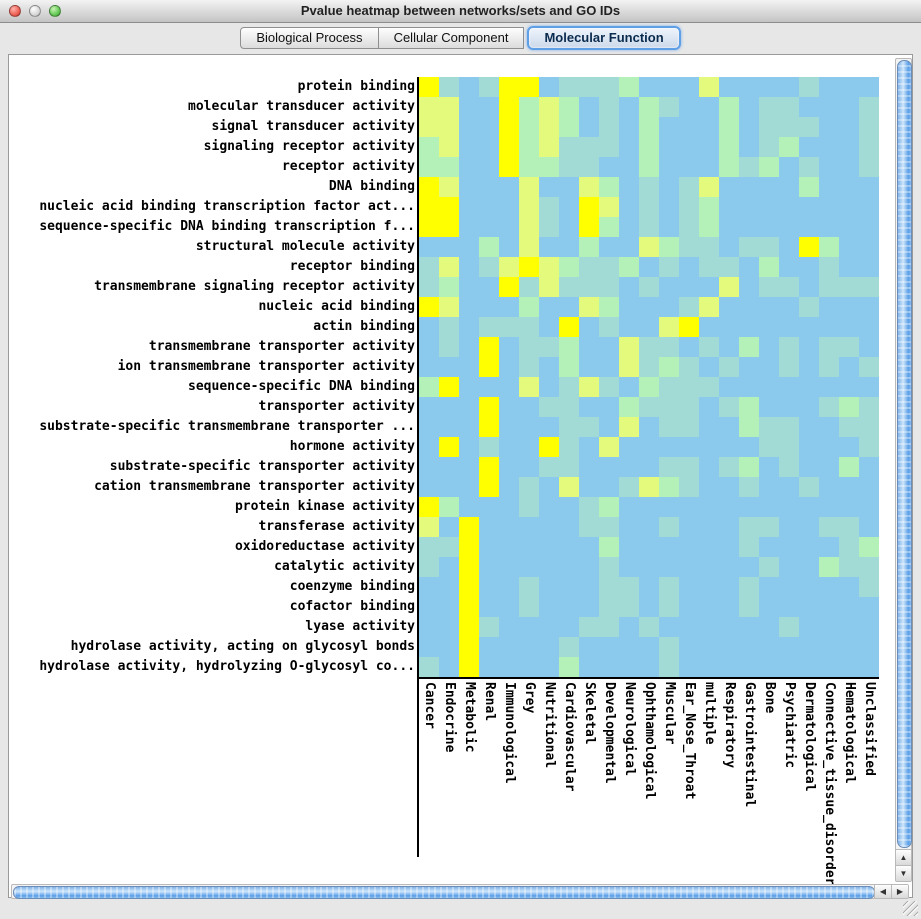 The image size is (921, 919). What do you see at coordinates (910, 908) in the screenshot?
I see `resize-grip` at bounding box center [910, 908].